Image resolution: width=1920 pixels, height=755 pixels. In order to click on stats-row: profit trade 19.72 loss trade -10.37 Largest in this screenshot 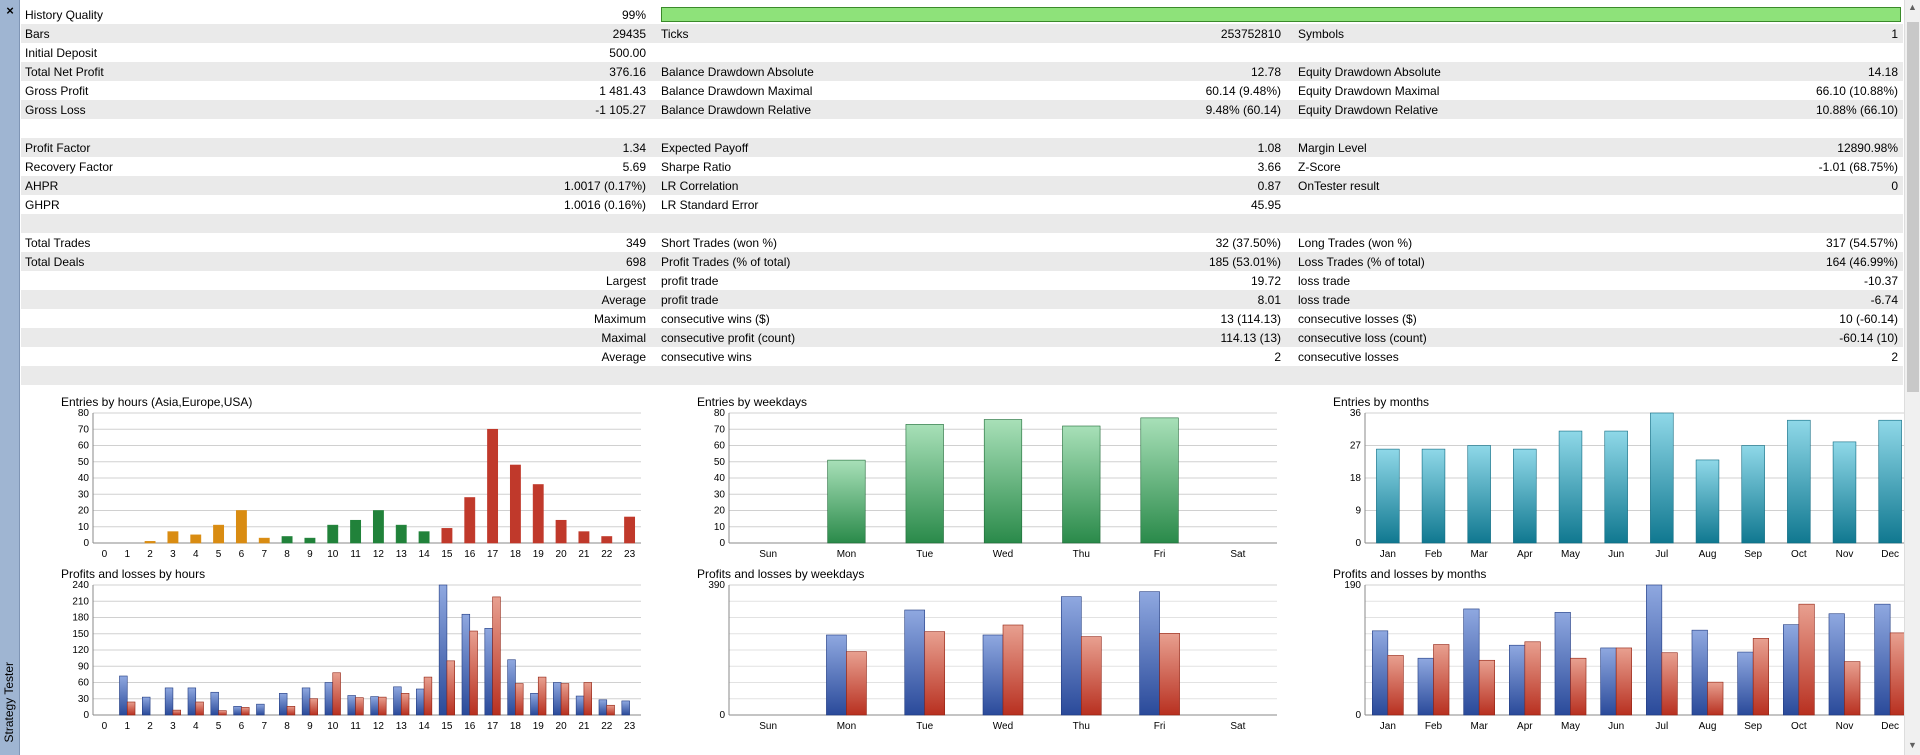, I will do `click(962, 280)`.